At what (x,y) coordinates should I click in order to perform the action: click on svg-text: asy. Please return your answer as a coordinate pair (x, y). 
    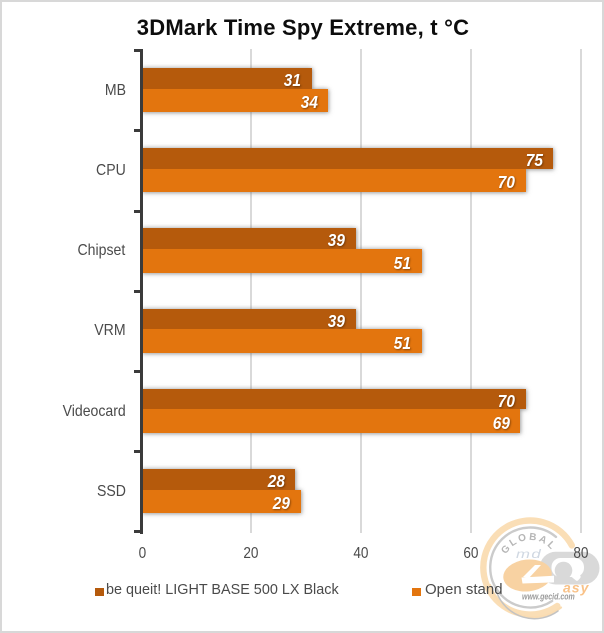
    Looking at the image, I should click on (576, 588).